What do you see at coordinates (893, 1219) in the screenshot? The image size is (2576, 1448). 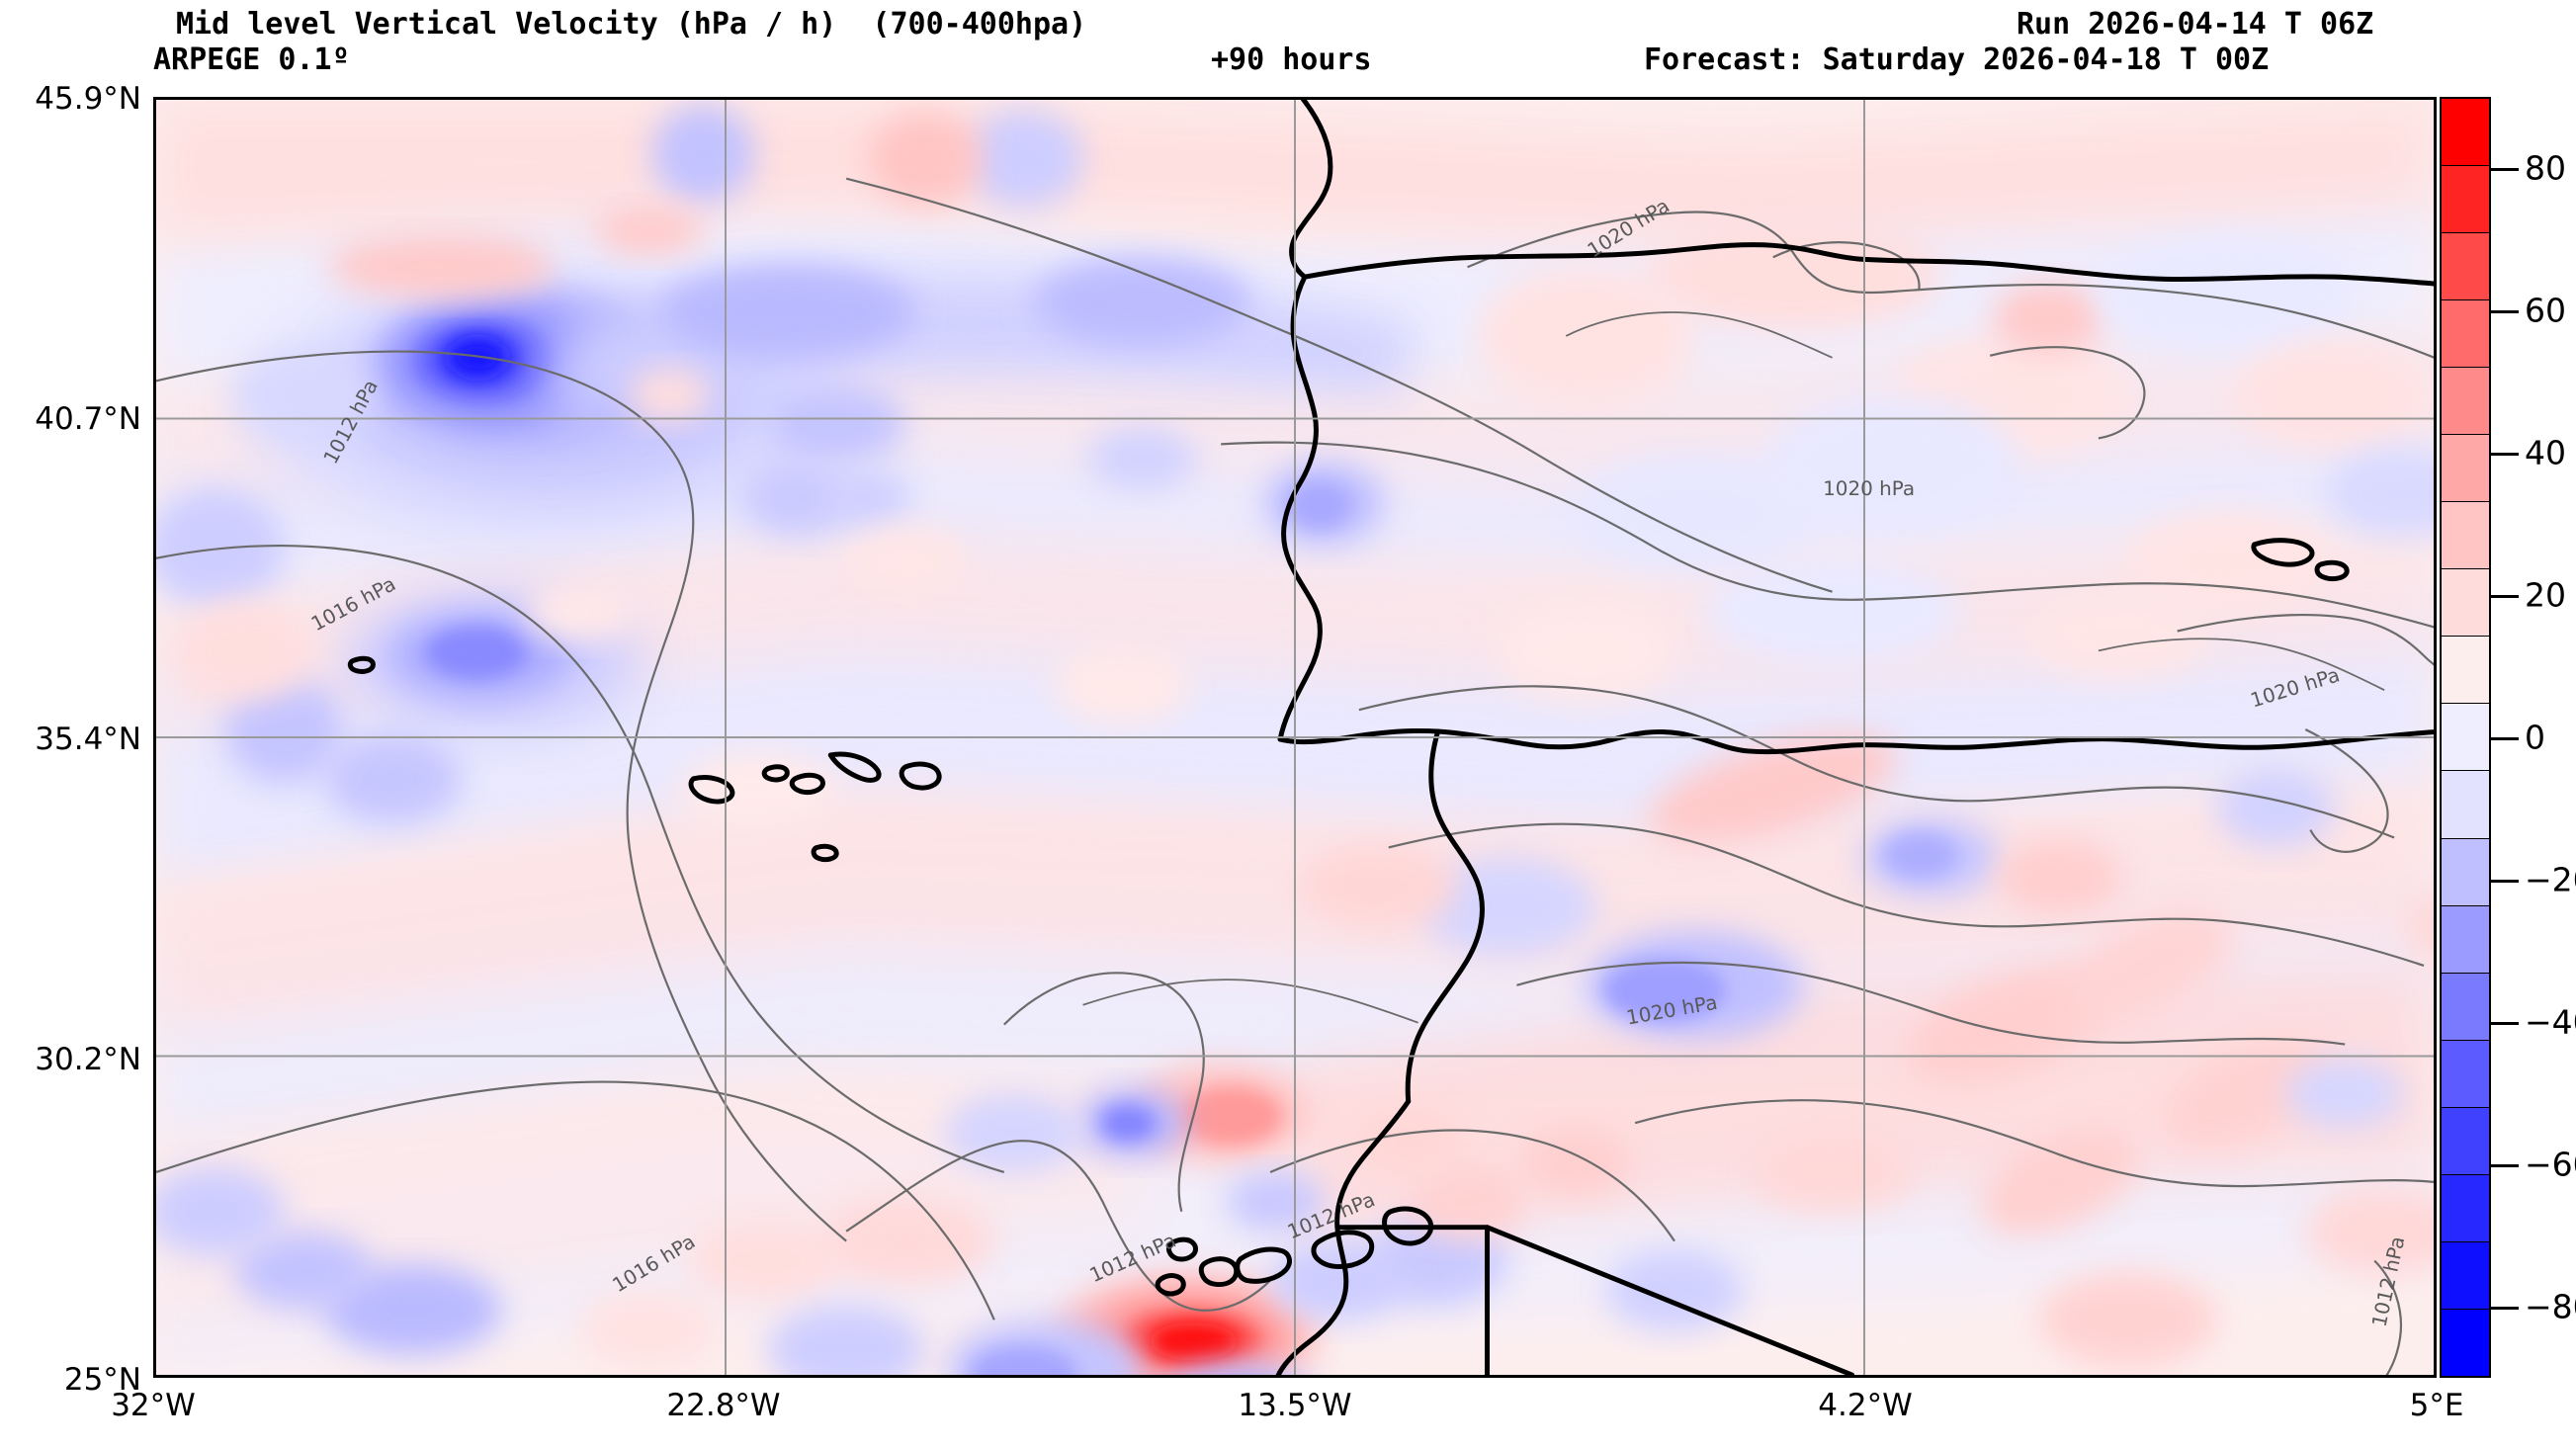 I see `field-canaries` at bounding box center [893, 1219].